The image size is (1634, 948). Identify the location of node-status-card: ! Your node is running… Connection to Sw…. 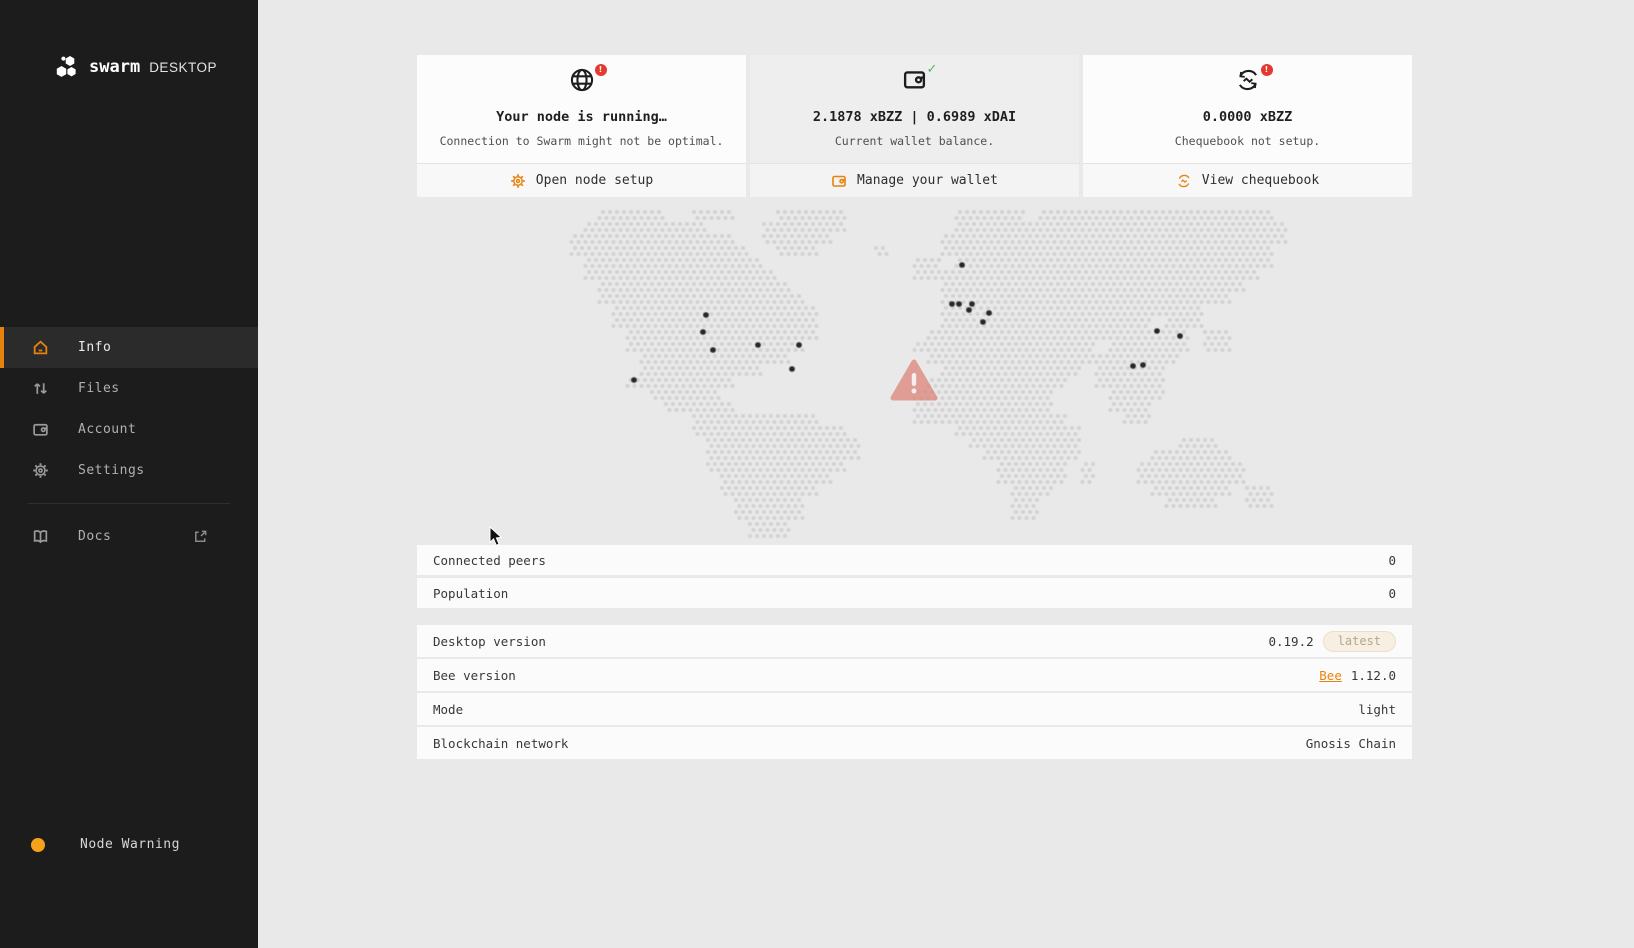
(581, 126).